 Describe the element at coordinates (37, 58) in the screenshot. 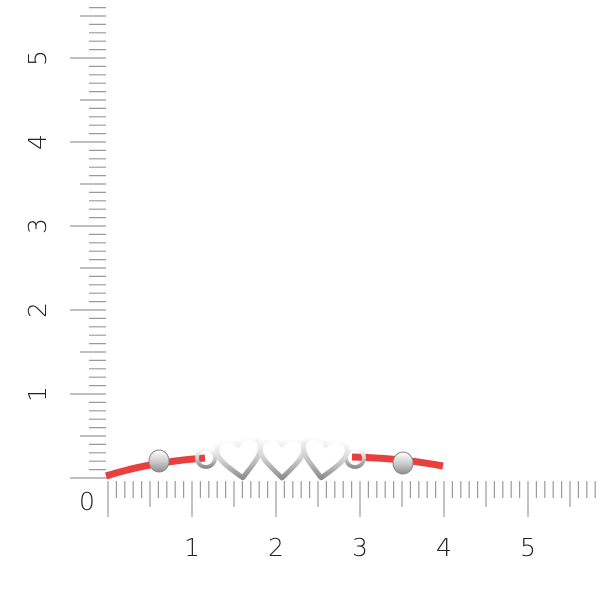

I see `y-label-5: 5` at that location.